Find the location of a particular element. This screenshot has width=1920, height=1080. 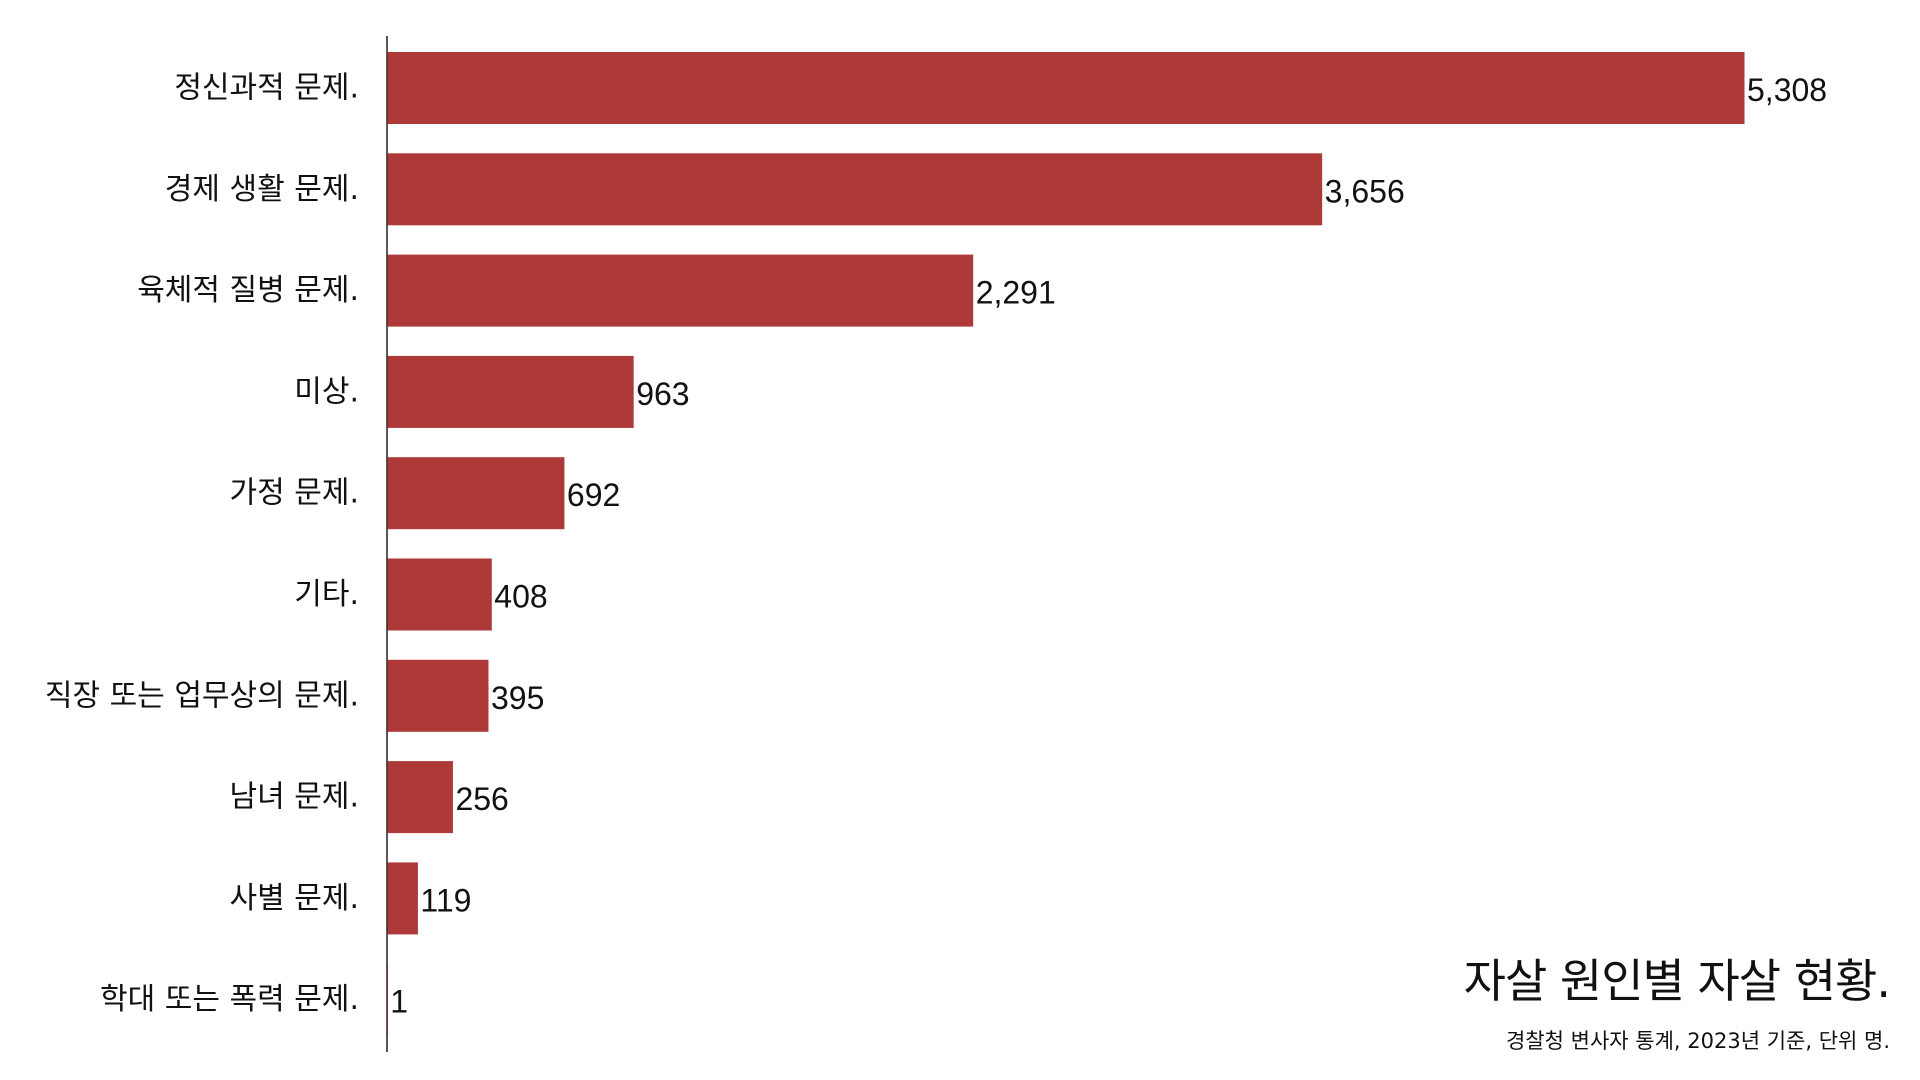

category-label-7: 남녀 문제. is located at coordinates (294, 797).